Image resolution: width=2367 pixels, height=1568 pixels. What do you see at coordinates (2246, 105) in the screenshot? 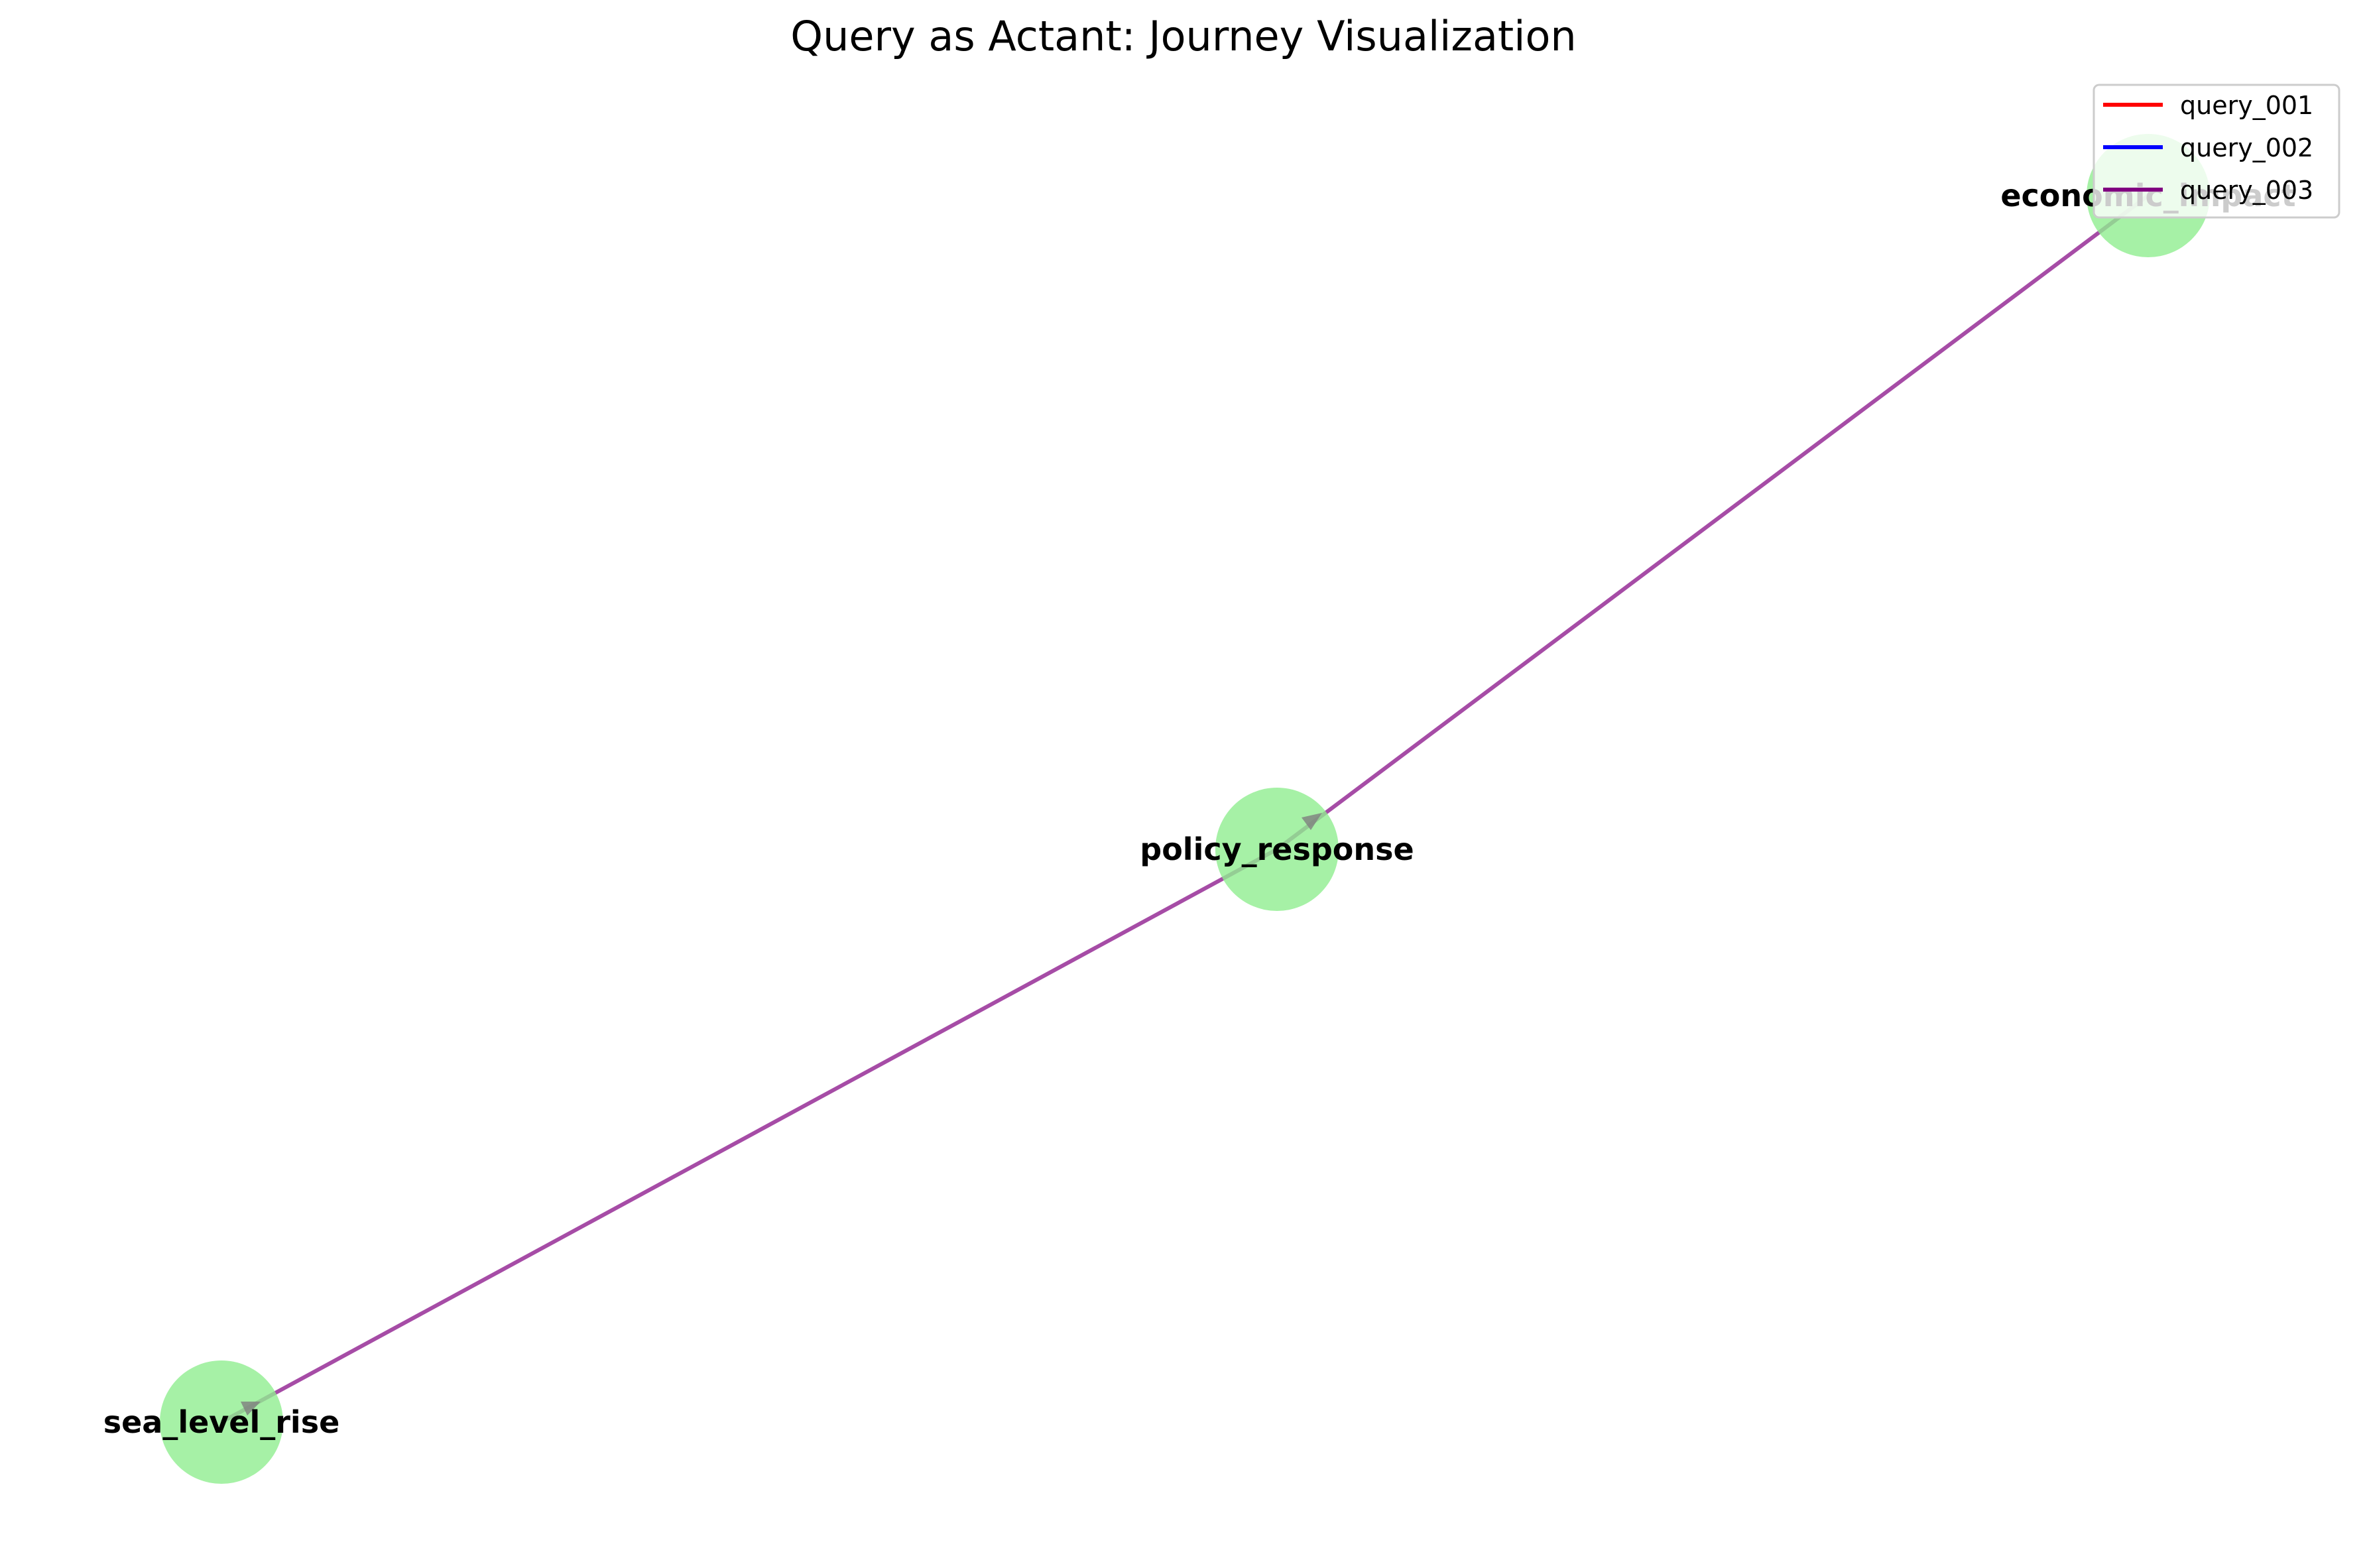
I see `legend-label-query-001: query_001` at bounding box center [2246, 105].